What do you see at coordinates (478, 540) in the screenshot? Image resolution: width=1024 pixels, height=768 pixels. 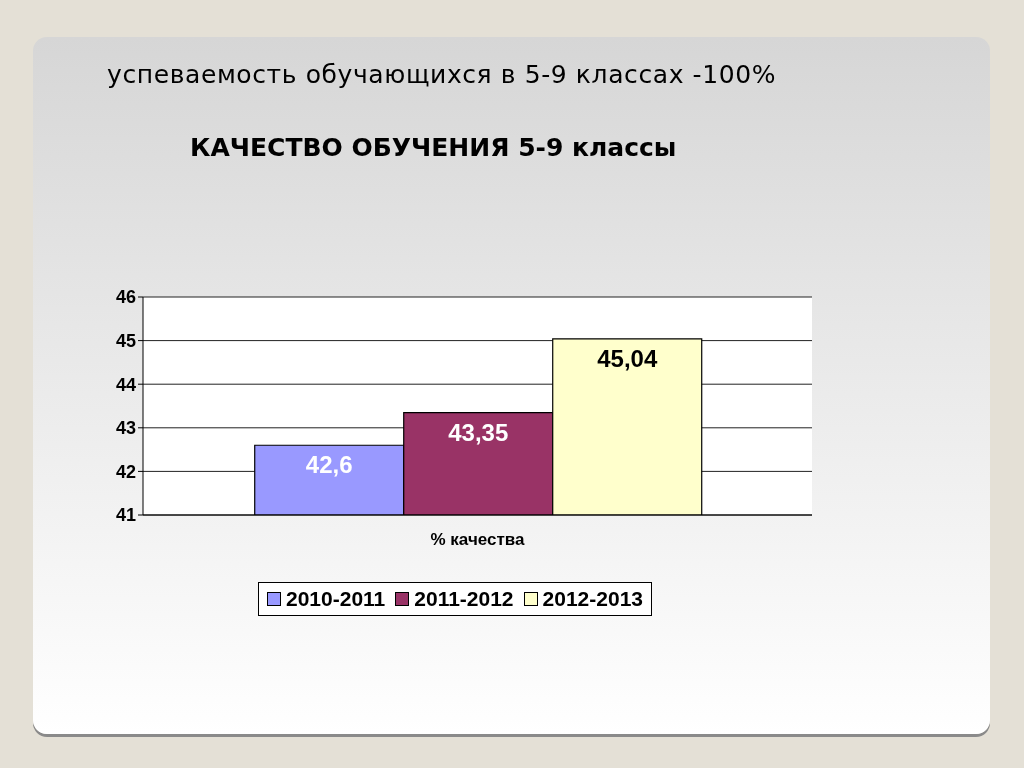 I see `x-tick-label: % качества` at bounding box center [478, 540].